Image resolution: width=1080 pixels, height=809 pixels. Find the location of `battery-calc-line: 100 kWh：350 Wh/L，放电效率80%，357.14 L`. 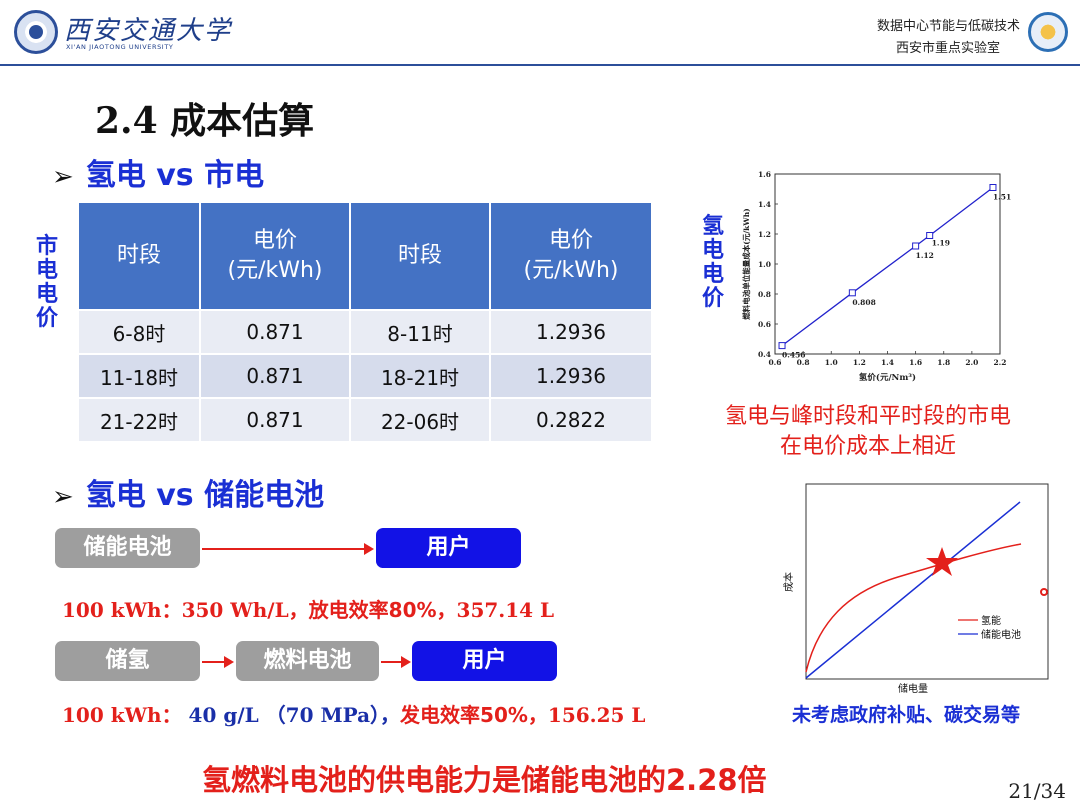

battery-calc-line: 100 kWh：350 Wh/L，放电效率80%，357.14 L is located at coordinates (308, 610).